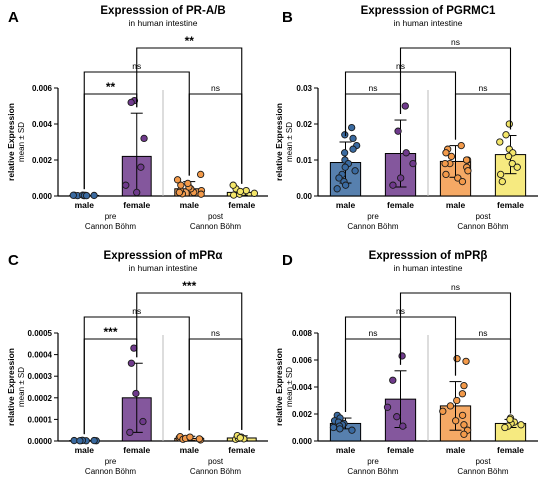 The image size is (550, 483). I want to click on chart-title: Expresssion of mPRα, so click(163, 256).